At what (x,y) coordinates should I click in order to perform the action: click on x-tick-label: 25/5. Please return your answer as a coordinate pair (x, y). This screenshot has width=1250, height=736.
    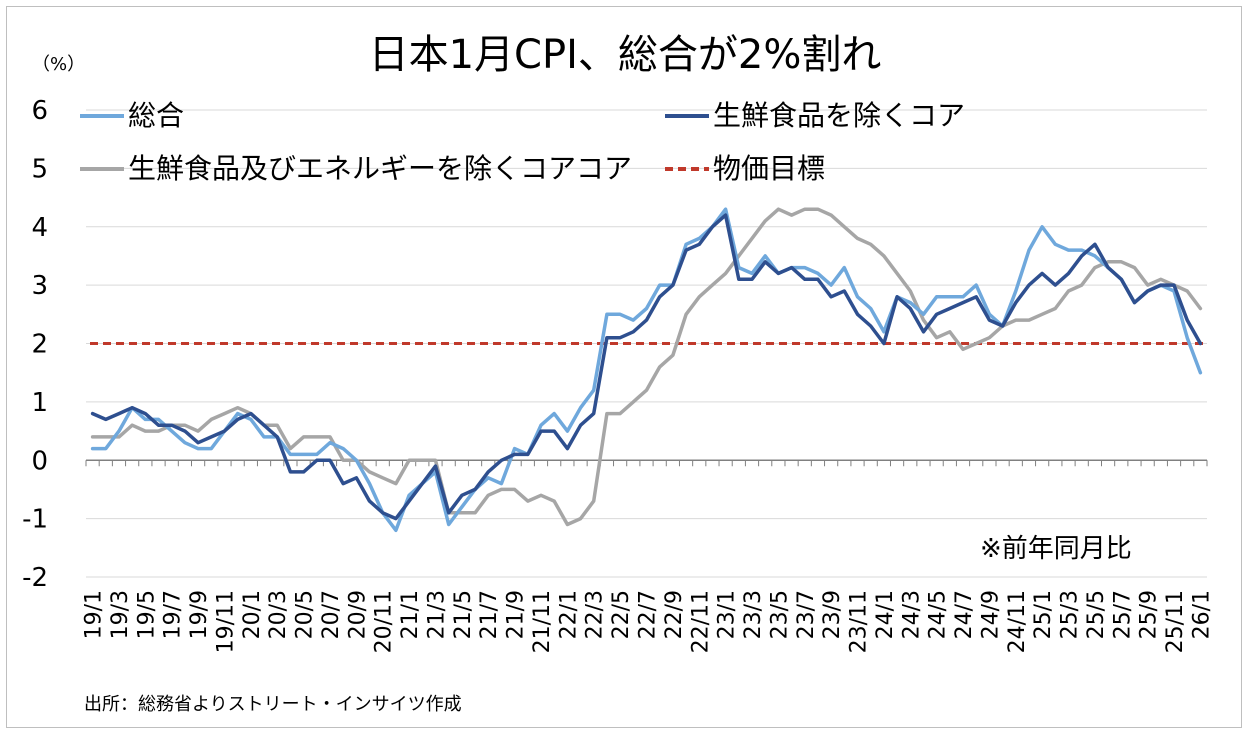
    Looking at the image, I should click on (1096, 614).